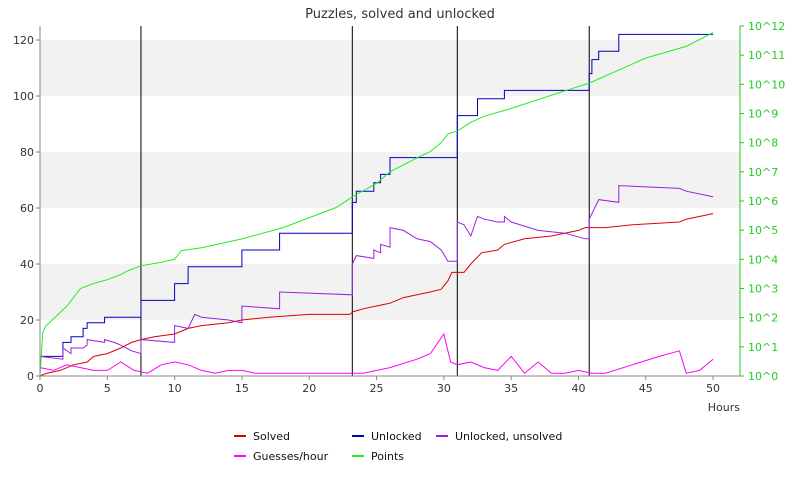  Describe the element at coordinates (646, 388) in the screenshot. I see `x-tick-label-9: 45` at that location.